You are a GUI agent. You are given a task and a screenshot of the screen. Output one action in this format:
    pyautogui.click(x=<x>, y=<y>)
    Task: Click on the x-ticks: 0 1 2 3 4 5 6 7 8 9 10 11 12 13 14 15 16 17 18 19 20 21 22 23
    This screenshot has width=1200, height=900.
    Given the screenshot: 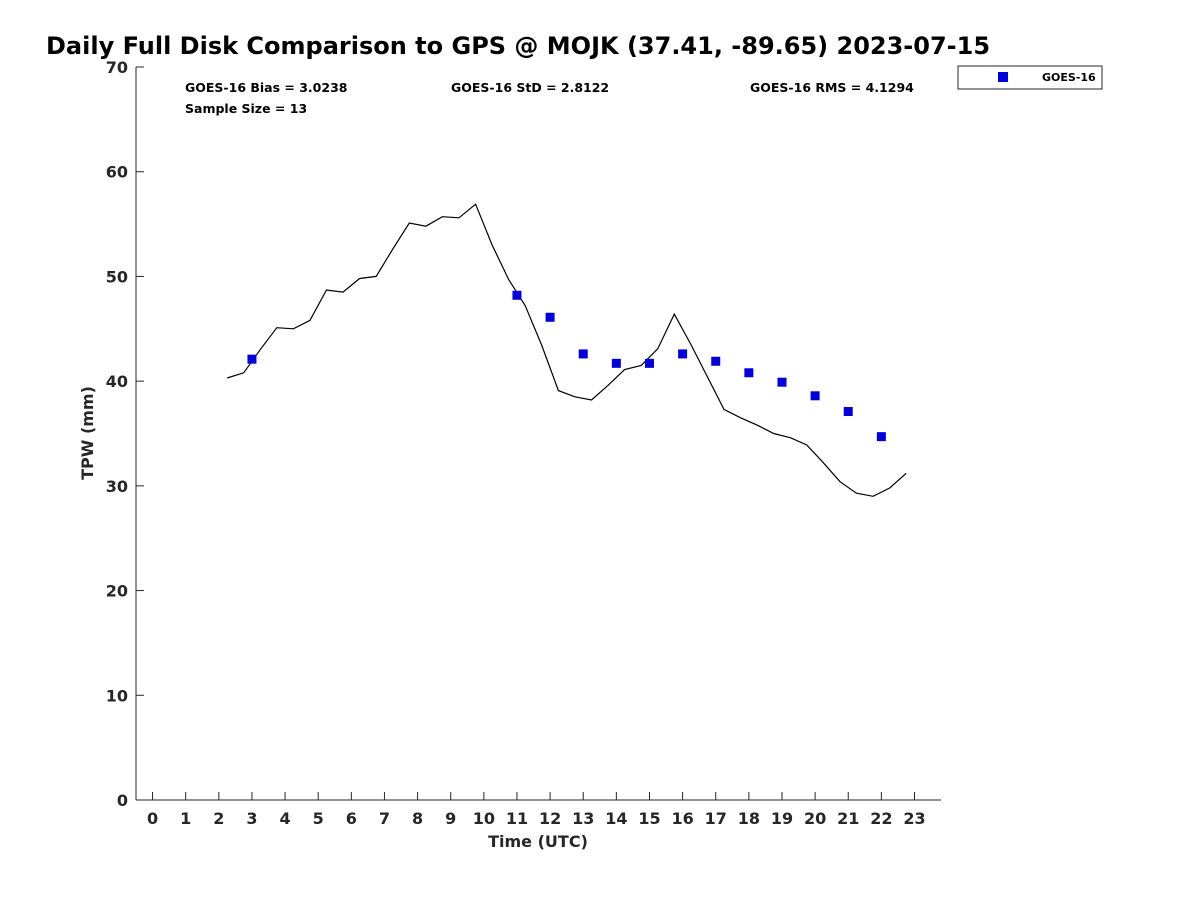 What is the action you would take?
    pyautogui.click(x=536, y=810)
    